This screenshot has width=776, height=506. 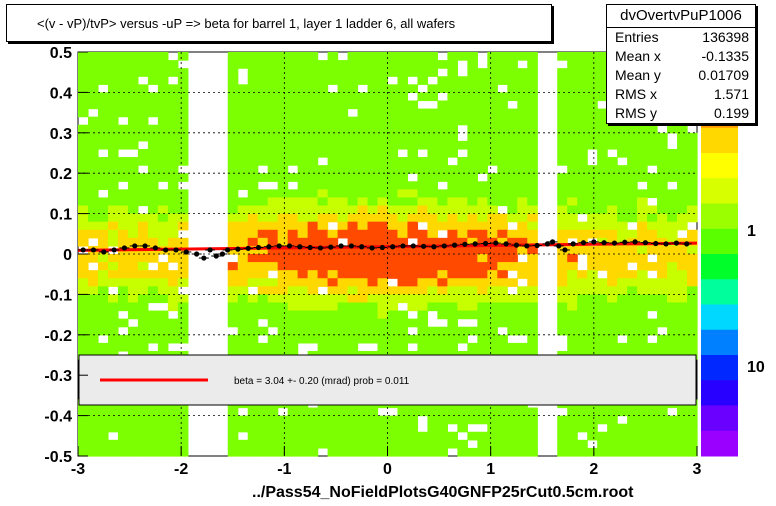 I want to click on stats-value: -0.1335, so click(x=725, y=56).